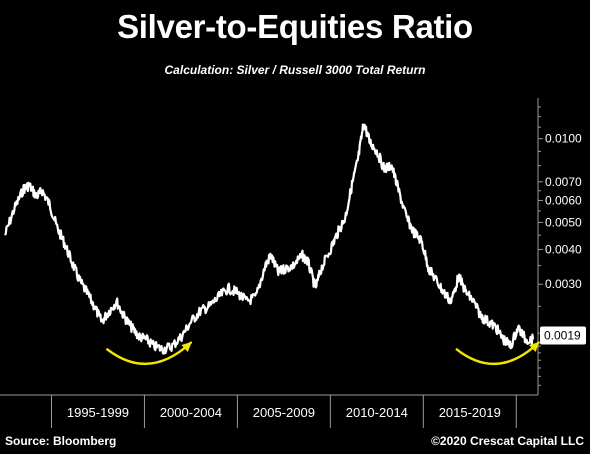  Describe the element at coordinates (98, 412) in the screenshot. I see `x-period-label: 1995-1999` at that location.